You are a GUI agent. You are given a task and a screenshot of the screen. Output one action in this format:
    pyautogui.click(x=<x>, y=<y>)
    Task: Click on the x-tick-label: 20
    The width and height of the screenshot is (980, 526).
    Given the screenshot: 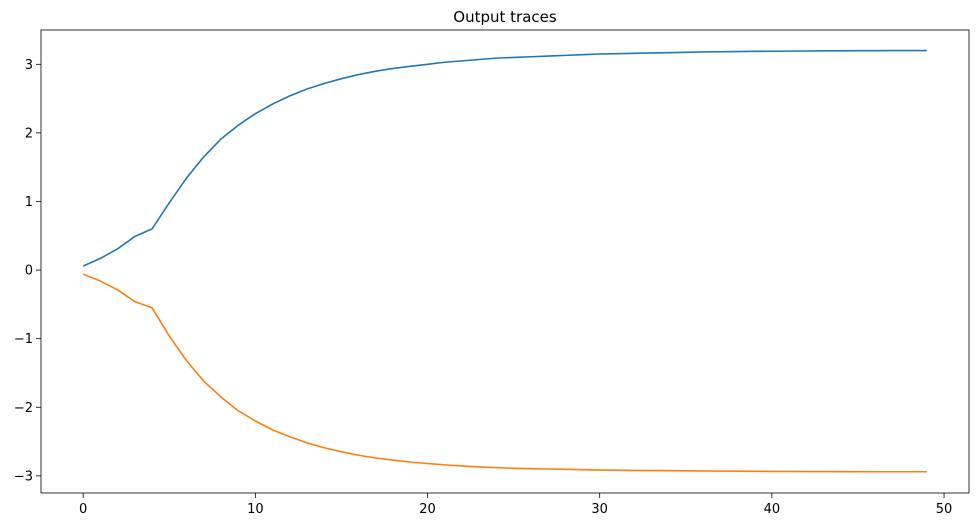 What is the action you would take?
    pyautogui.click(x=427, y=509)
    